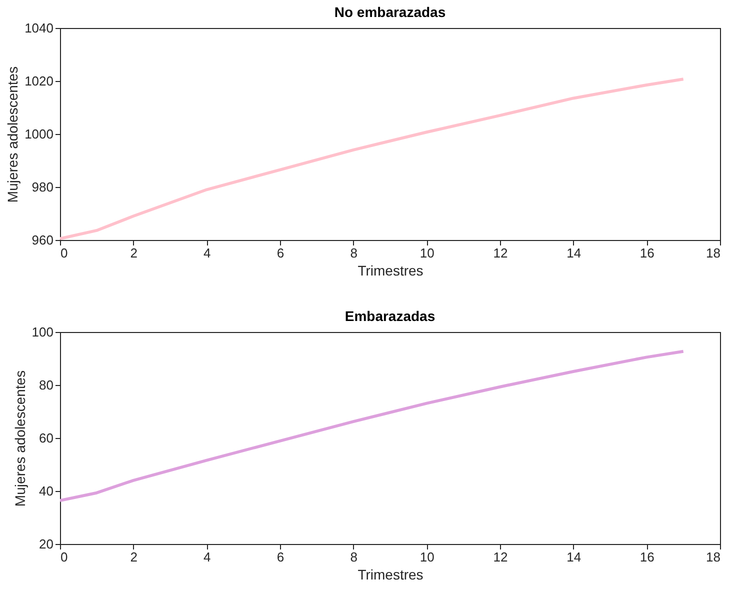 The image size is (751, 605). I want to click on y-tick-label: 60, so click(46, 438).